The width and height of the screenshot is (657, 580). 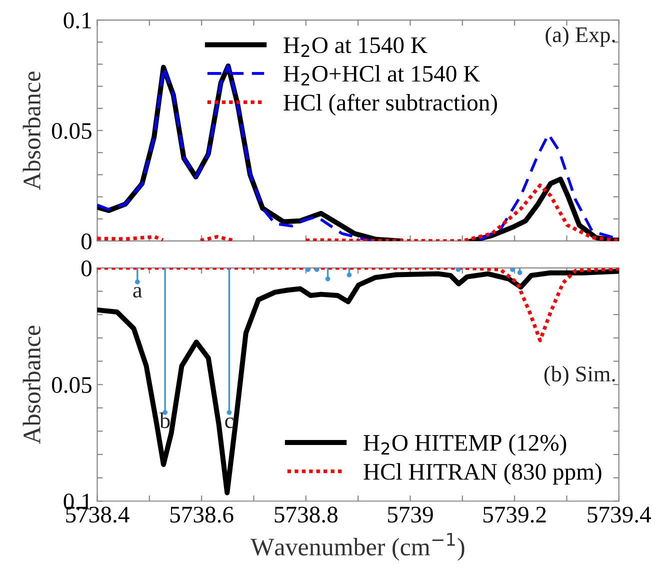 I want to click on annotation: b, so click(x=164, y=420).